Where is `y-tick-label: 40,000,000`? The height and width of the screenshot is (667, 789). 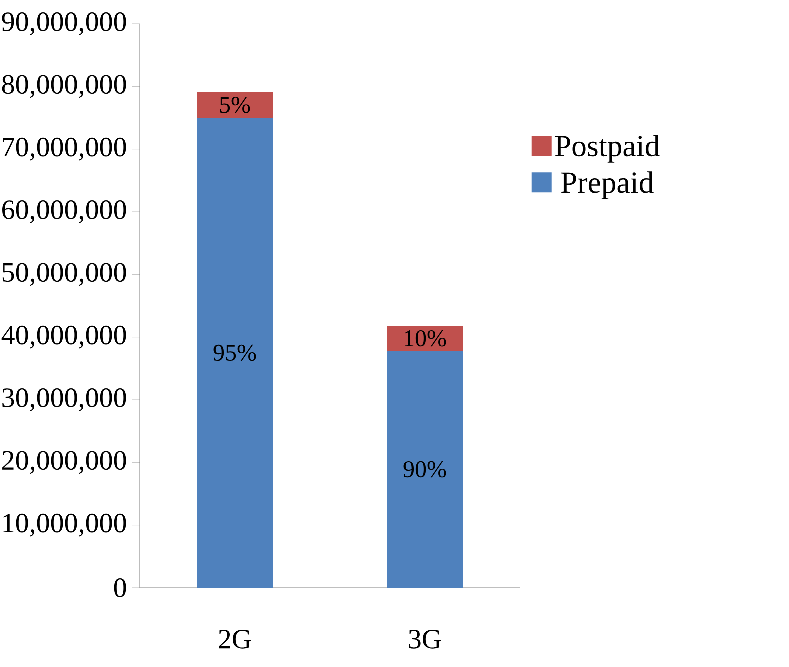
y-tick-label: 40,000,000 is located at coordinates (64, 337).